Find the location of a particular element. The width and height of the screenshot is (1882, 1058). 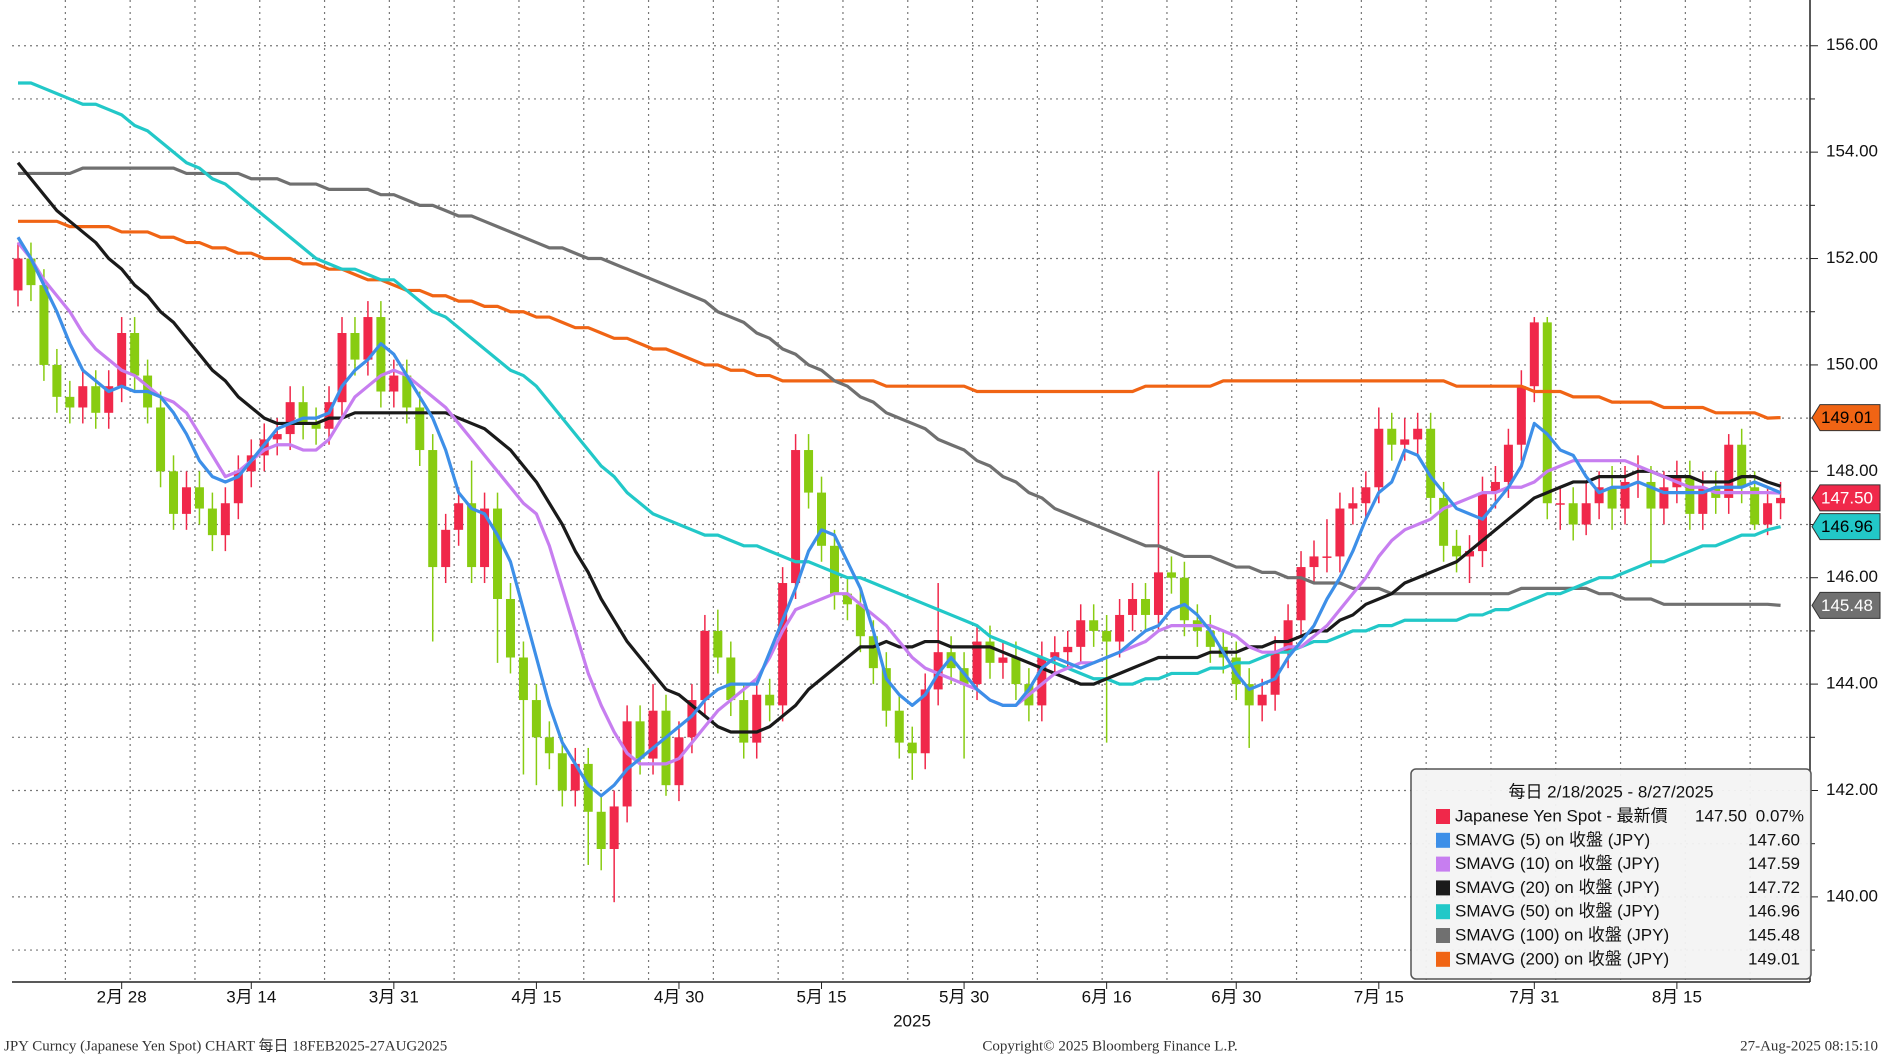

x-tick-label: 4月 30 is located at coordinates (679, 996).